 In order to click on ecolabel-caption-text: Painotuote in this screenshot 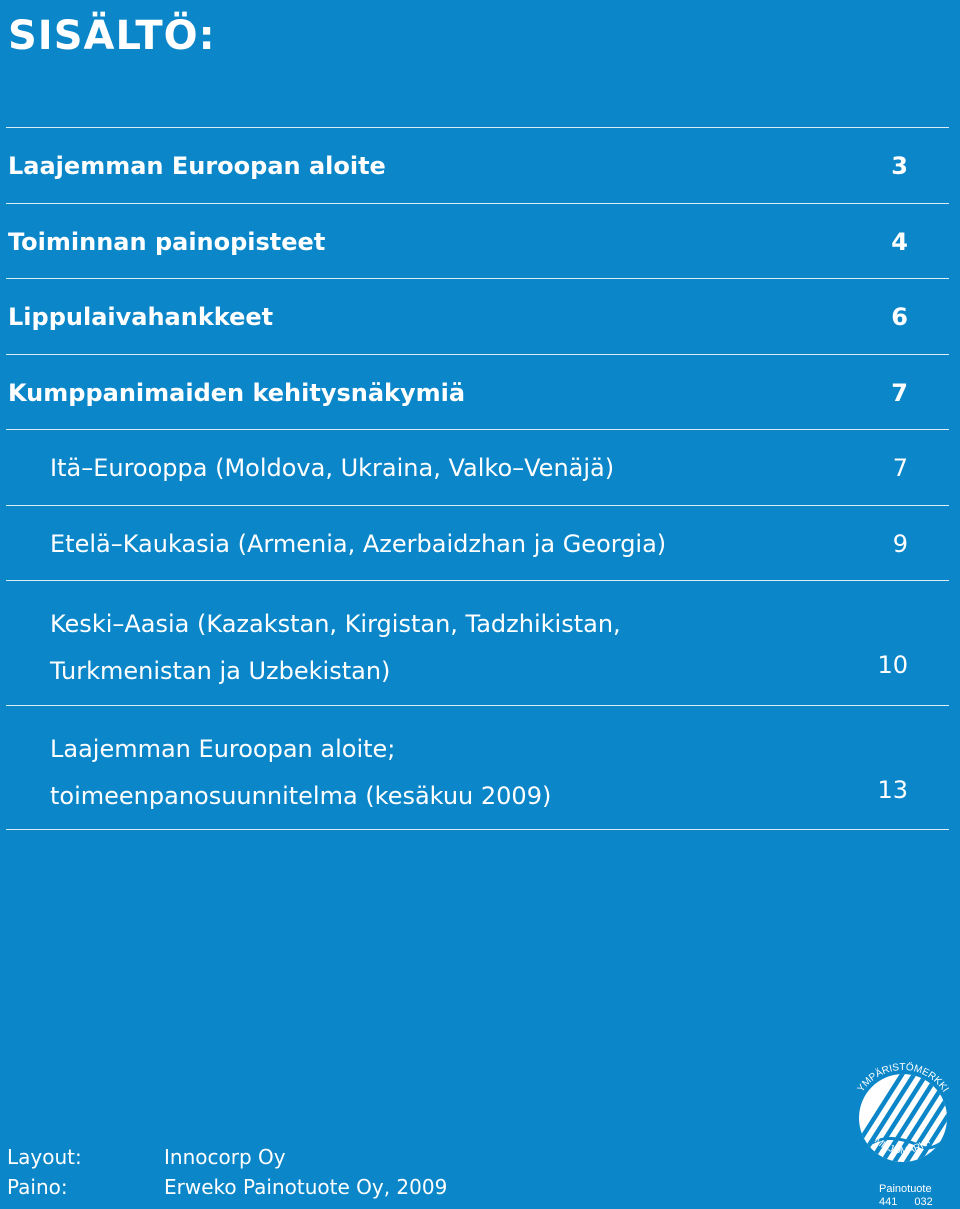, I will do `click(905, 1189)`.